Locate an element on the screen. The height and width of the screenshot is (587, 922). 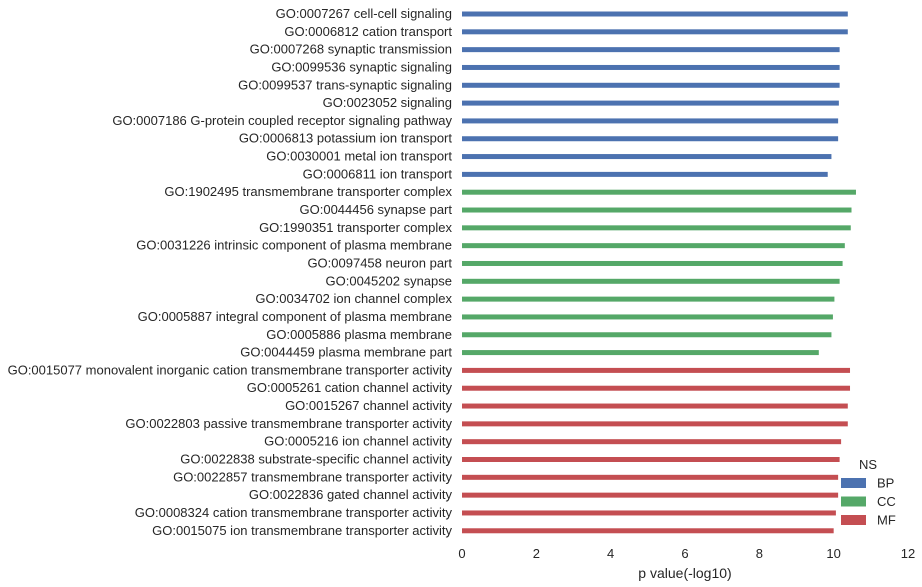
x-tick-label: 8 is located at coordinates (759, 553).